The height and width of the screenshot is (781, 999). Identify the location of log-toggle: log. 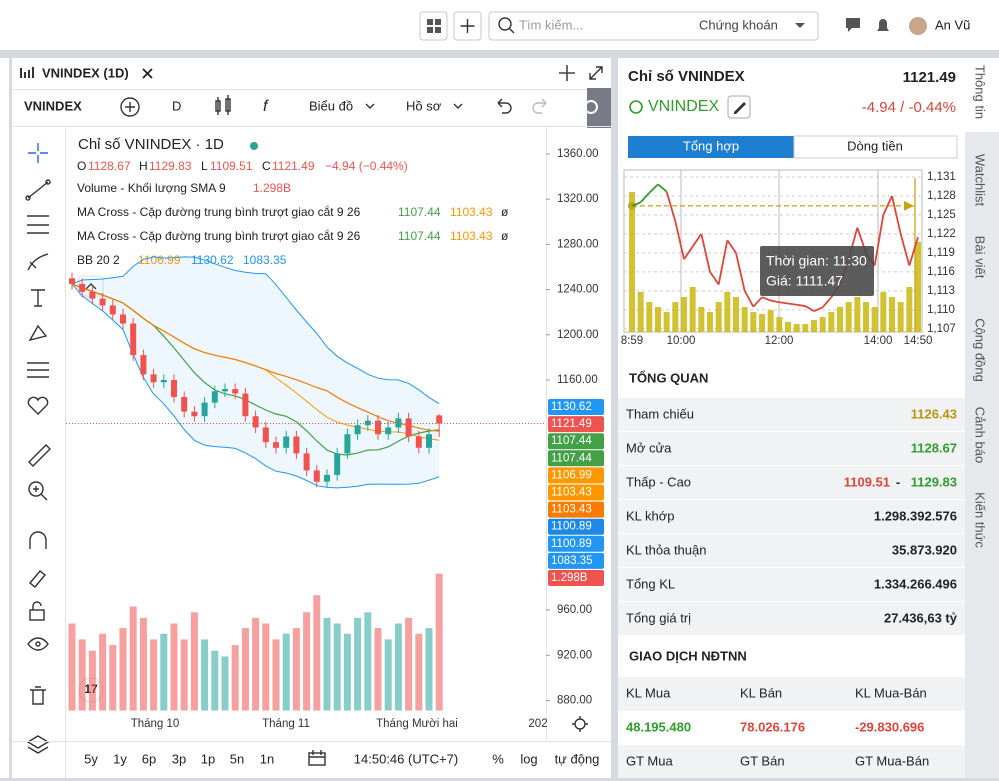
(528, 758).